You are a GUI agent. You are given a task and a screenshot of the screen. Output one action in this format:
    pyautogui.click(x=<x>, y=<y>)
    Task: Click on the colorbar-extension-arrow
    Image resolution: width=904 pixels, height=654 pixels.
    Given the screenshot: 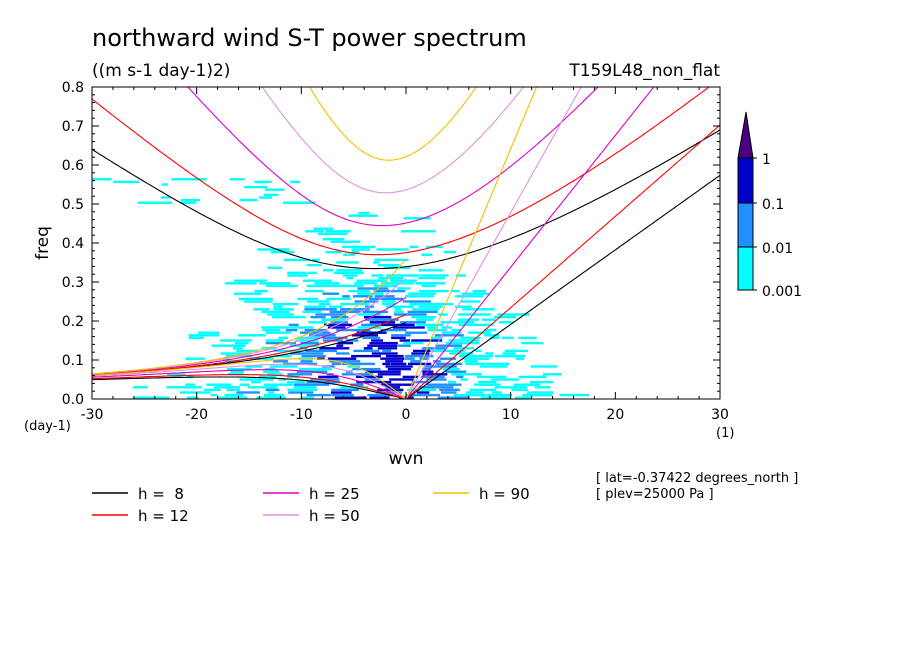 What is the action you would take?
    pyautogui.click(x=745, y=135)
    